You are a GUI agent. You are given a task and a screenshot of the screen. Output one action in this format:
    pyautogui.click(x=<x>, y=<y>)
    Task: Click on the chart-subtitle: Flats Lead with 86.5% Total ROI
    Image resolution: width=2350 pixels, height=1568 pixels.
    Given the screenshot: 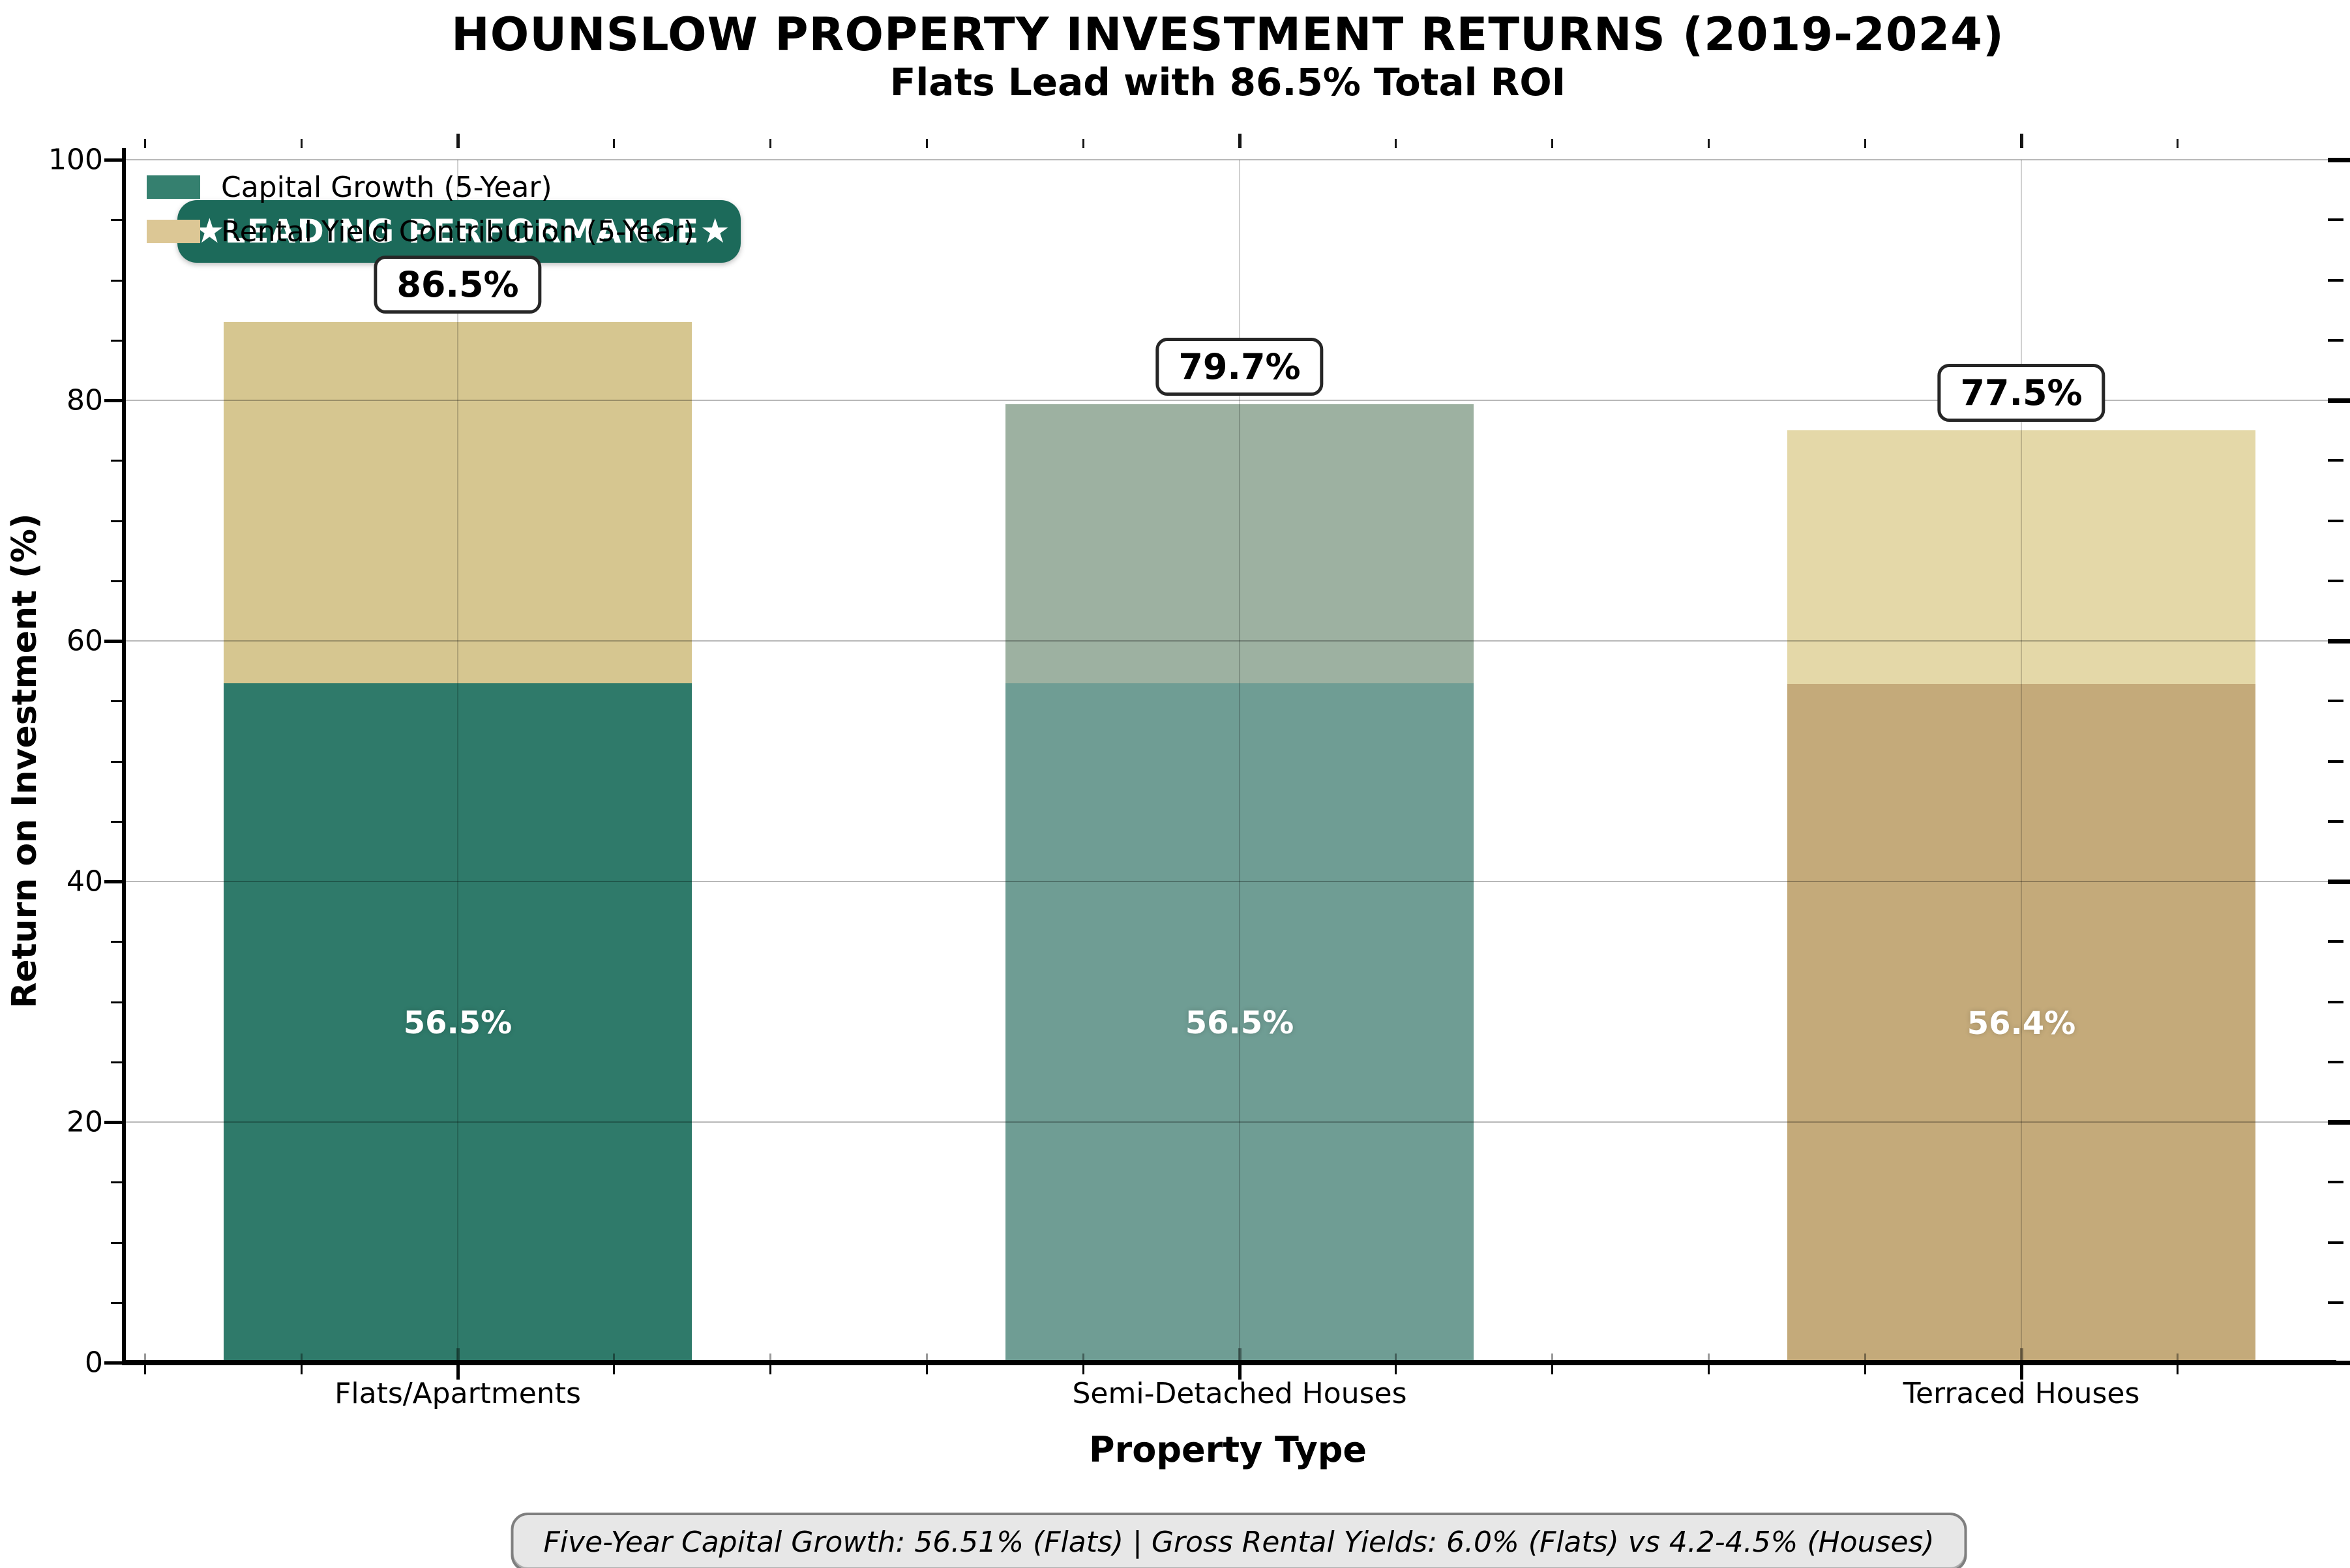 What is the action you would take?
    pyautogui.click(x=1227, y=82)
    